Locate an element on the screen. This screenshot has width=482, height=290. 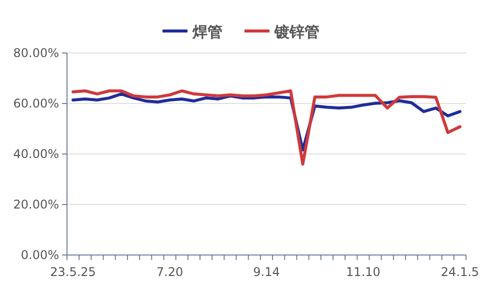
x-tick-label: 7.20 is located at coordinates (170, 272).